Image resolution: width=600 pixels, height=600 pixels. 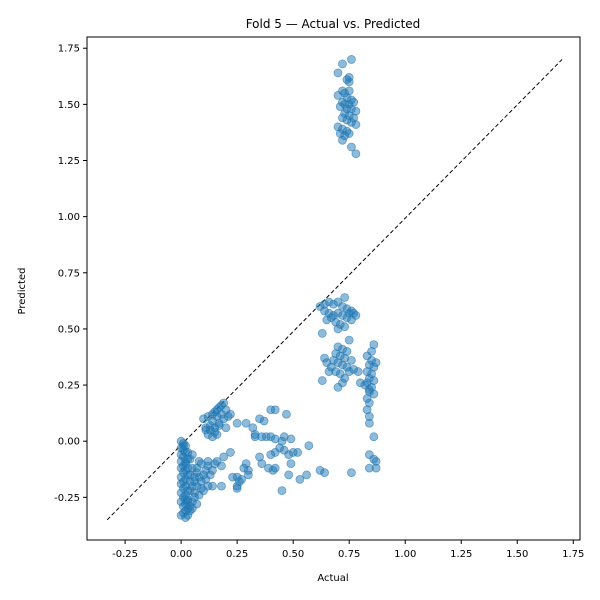 I want to click on y-axis: -0.25 0.00 0.25 0.50 0.75 1.00 1.25 1.50 1.75, so click(x=70, y=274).